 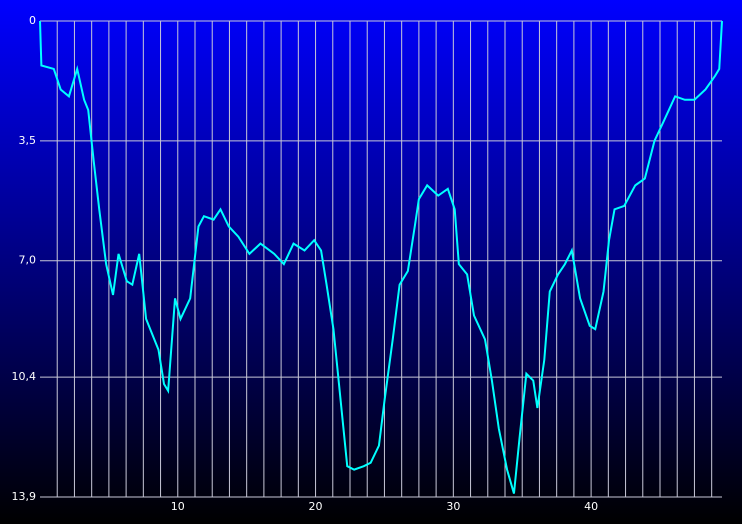 I want to click on x-tick-label: 30, so click(x=453, y=506).